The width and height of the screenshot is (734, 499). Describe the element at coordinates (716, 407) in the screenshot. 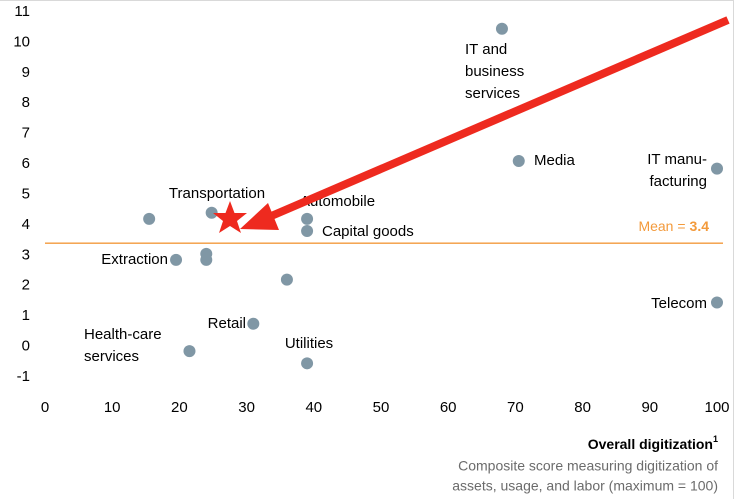

I see `x-tick-label: 100` at that location.